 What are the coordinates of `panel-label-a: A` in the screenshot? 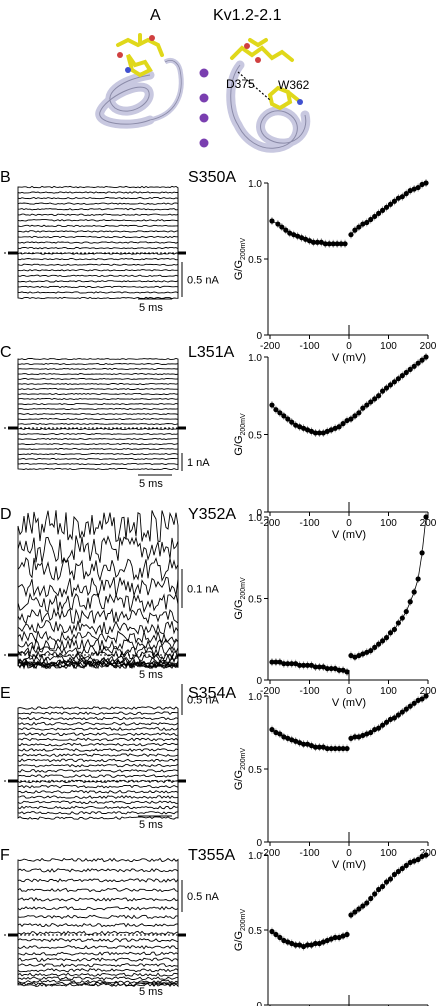 It's located at (155, 15).